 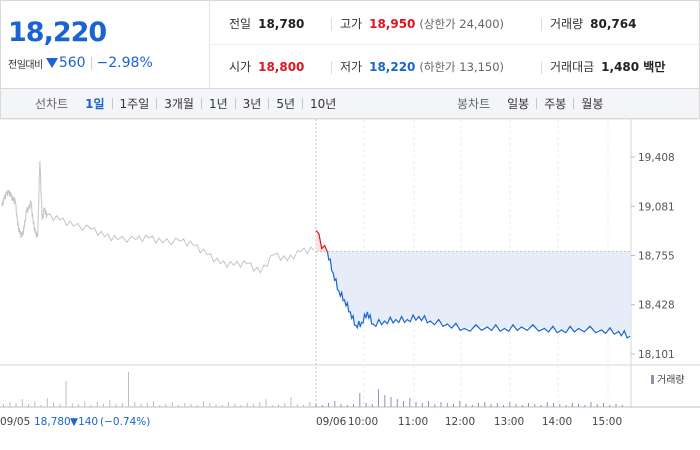 What do you see at coordinates (218, 104) in the screenshot?
I see `tab-1year: 1년` at bounding box center [218, 104].